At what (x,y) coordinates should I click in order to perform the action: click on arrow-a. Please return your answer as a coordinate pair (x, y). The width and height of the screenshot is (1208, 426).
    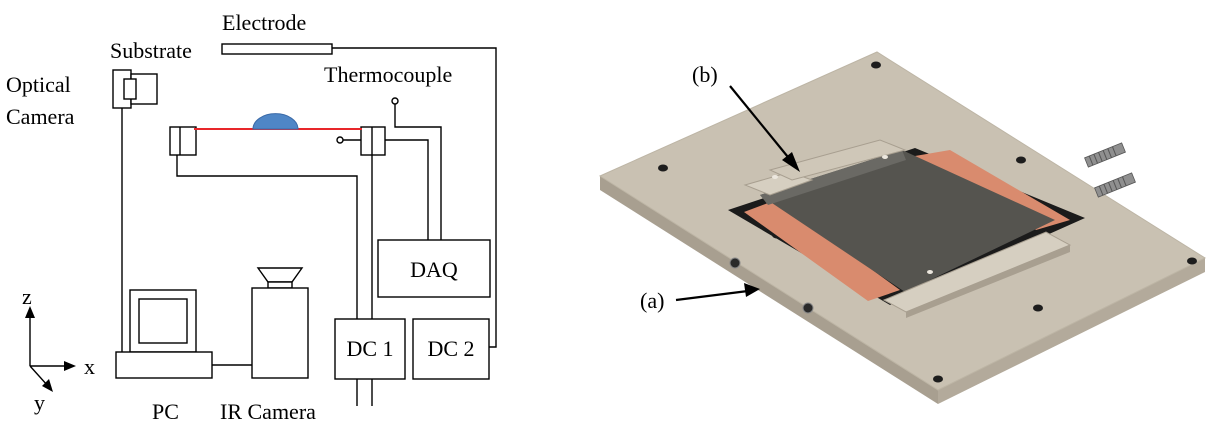
    Looking at the image, I should click on (712, 295).